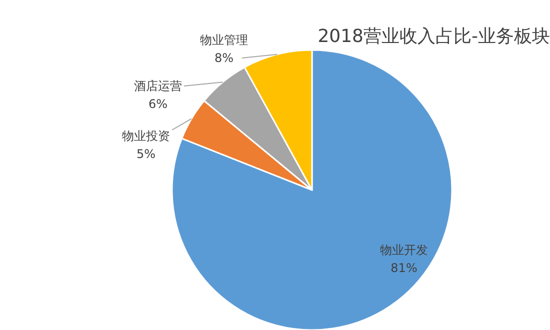  I want to click on data-label: 81%, so click(404, 268).